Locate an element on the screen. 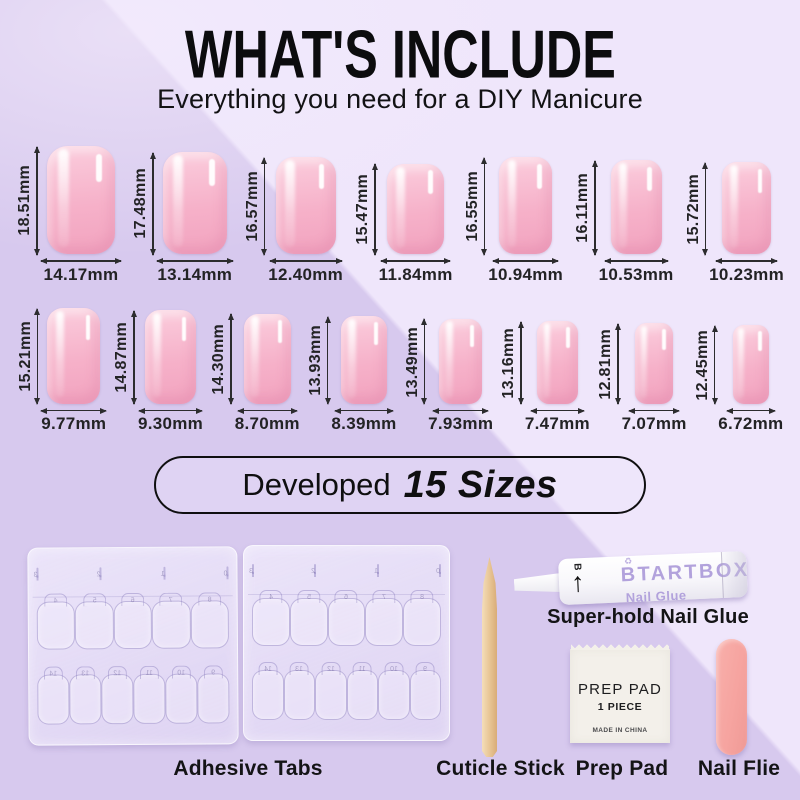  nail-width-label: 8.70mm is located at coordinates (267, 424).